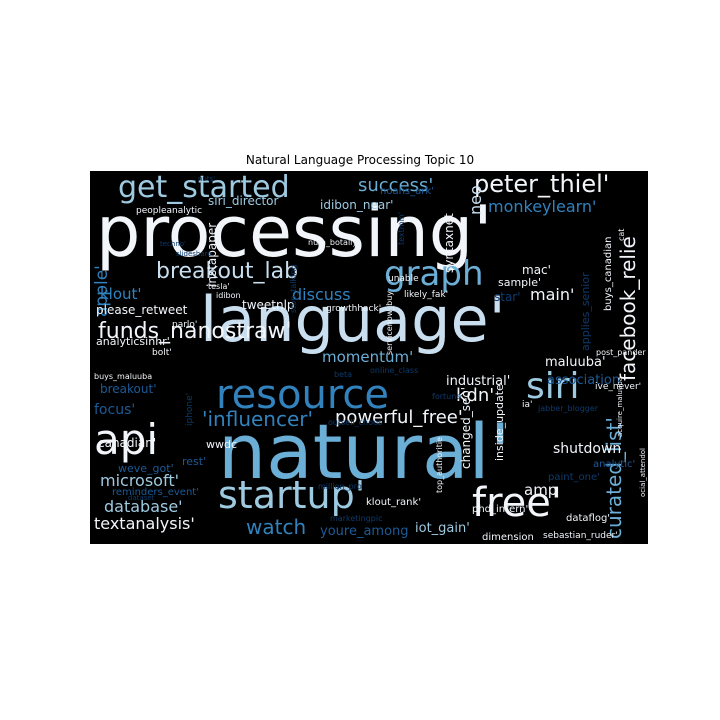 The image size is (720, 720). Describe the element at coordinates (258, 419) in the screenshot. I see `cloud-word: 'influencer'` at that location.